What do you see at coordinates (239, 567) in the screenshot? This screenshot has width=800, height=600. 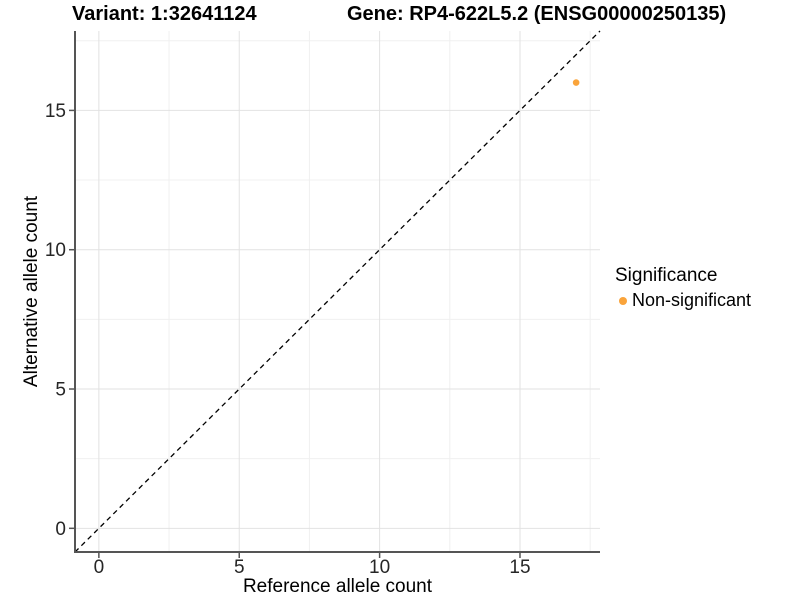 I see `x-tick-label: 5` at bounding box center [239, 567].